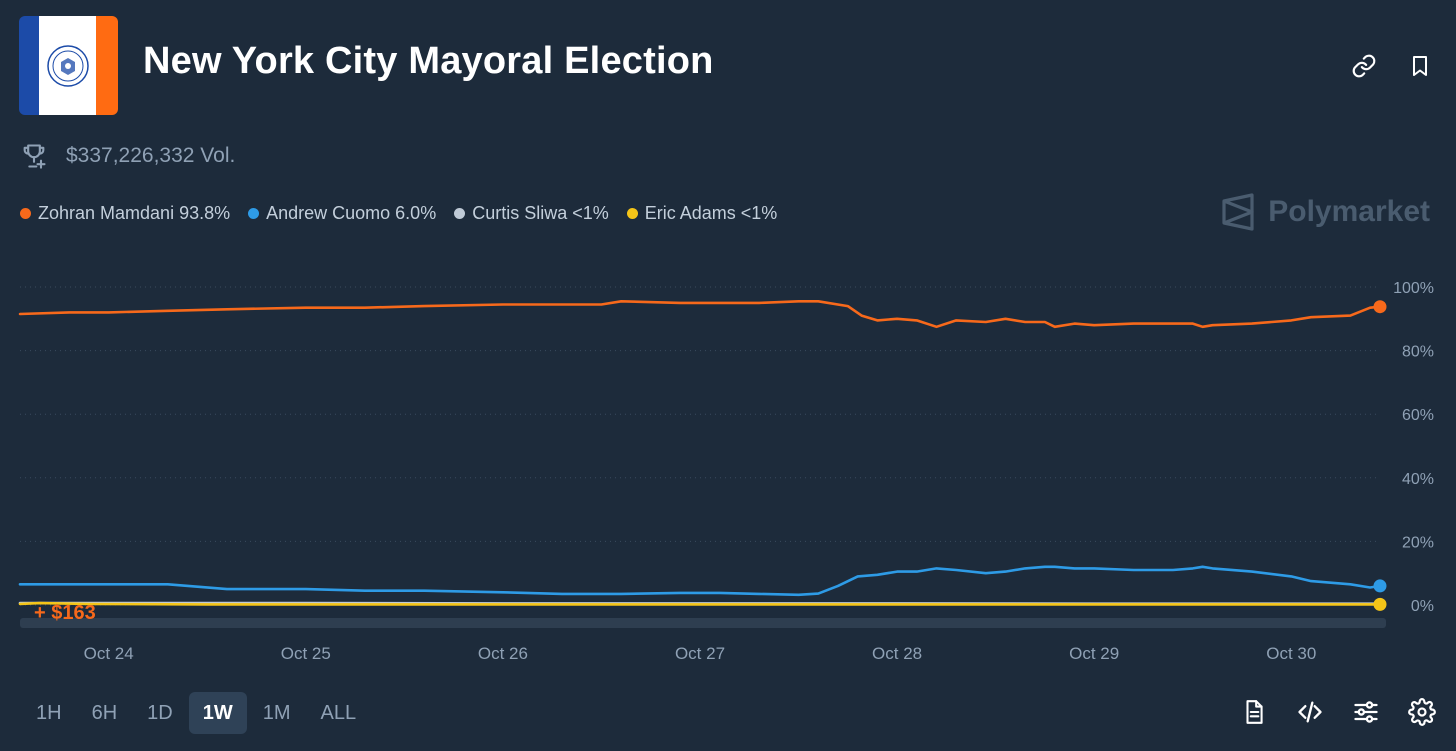  Describe the element at coordinates (503, 653) in the screenshot. I see `x-tick-label: Oct 26` at that location.